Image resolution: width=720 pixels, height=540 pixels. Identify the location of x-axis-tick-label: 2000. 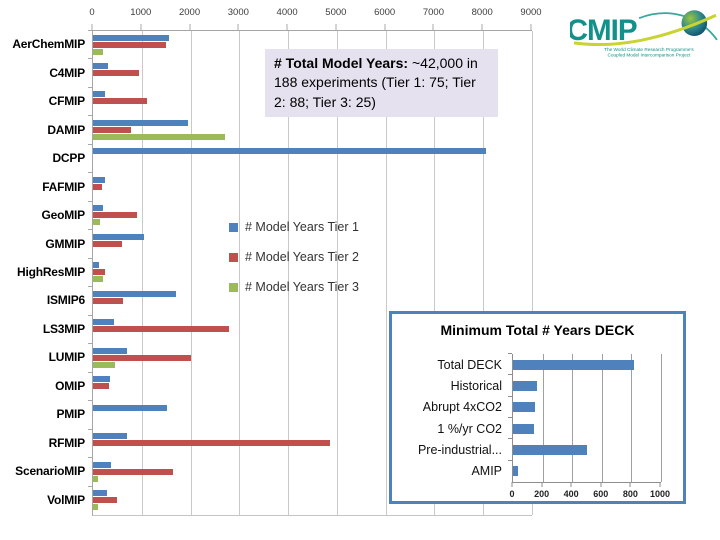
(189, 12).